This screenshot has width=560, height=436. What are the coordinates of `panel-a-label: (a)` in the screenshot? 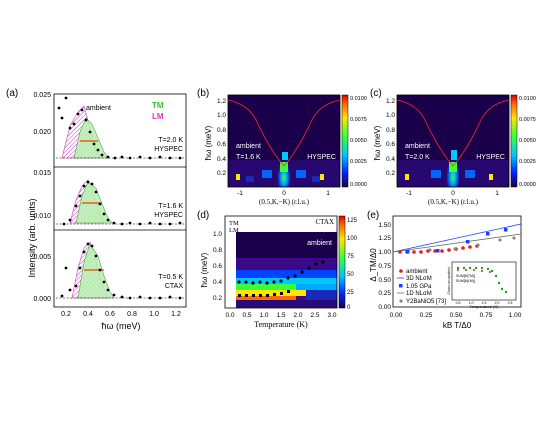 It's located at (12, 93).